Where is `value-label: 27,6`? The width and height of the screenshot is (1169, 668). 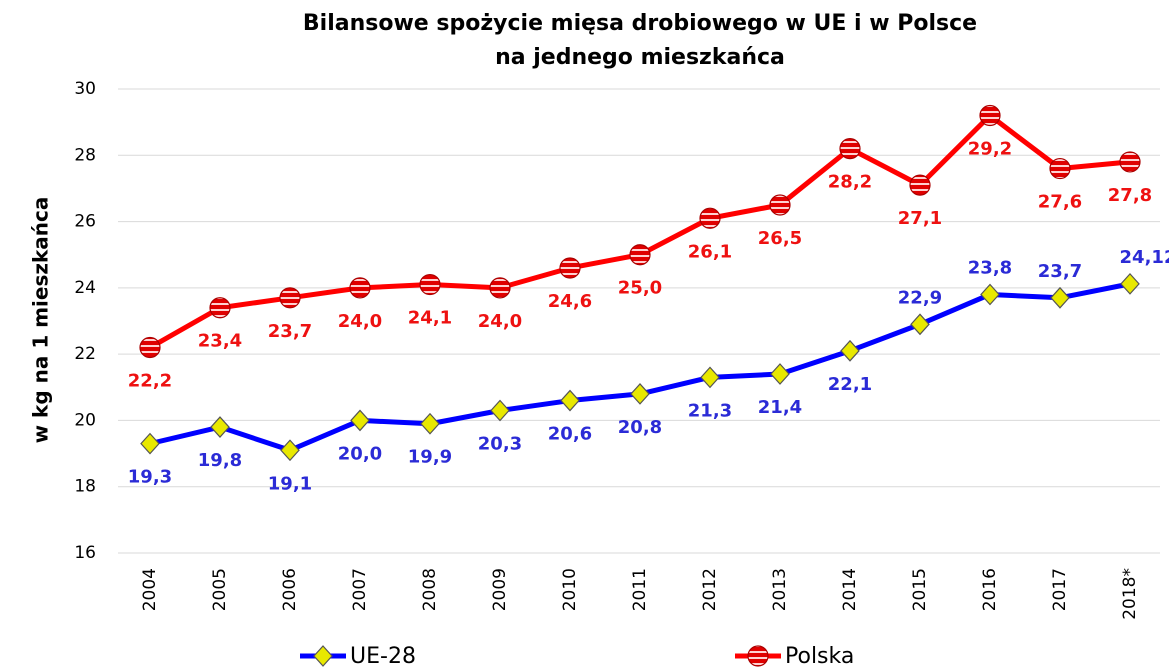
value-label: 27,6 is located at coordinates (1060, 202).